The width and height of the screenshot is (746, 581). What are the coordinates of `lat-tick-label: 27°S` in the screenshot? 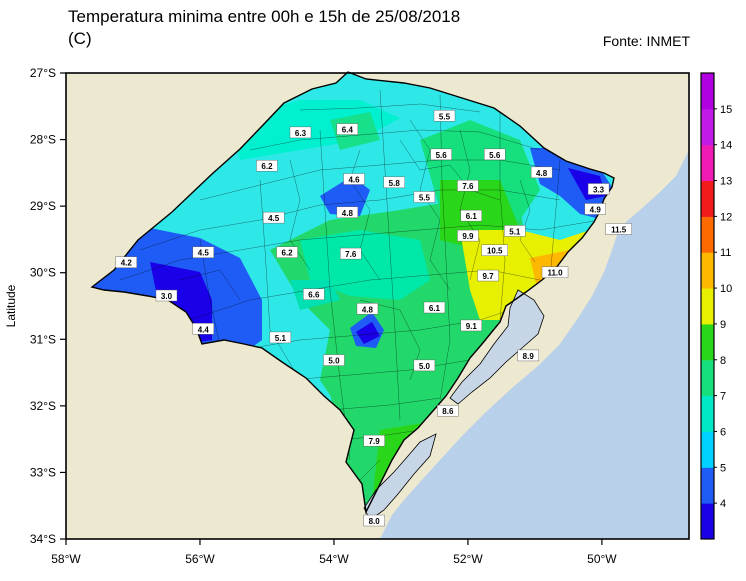 It's located at (43, 73).